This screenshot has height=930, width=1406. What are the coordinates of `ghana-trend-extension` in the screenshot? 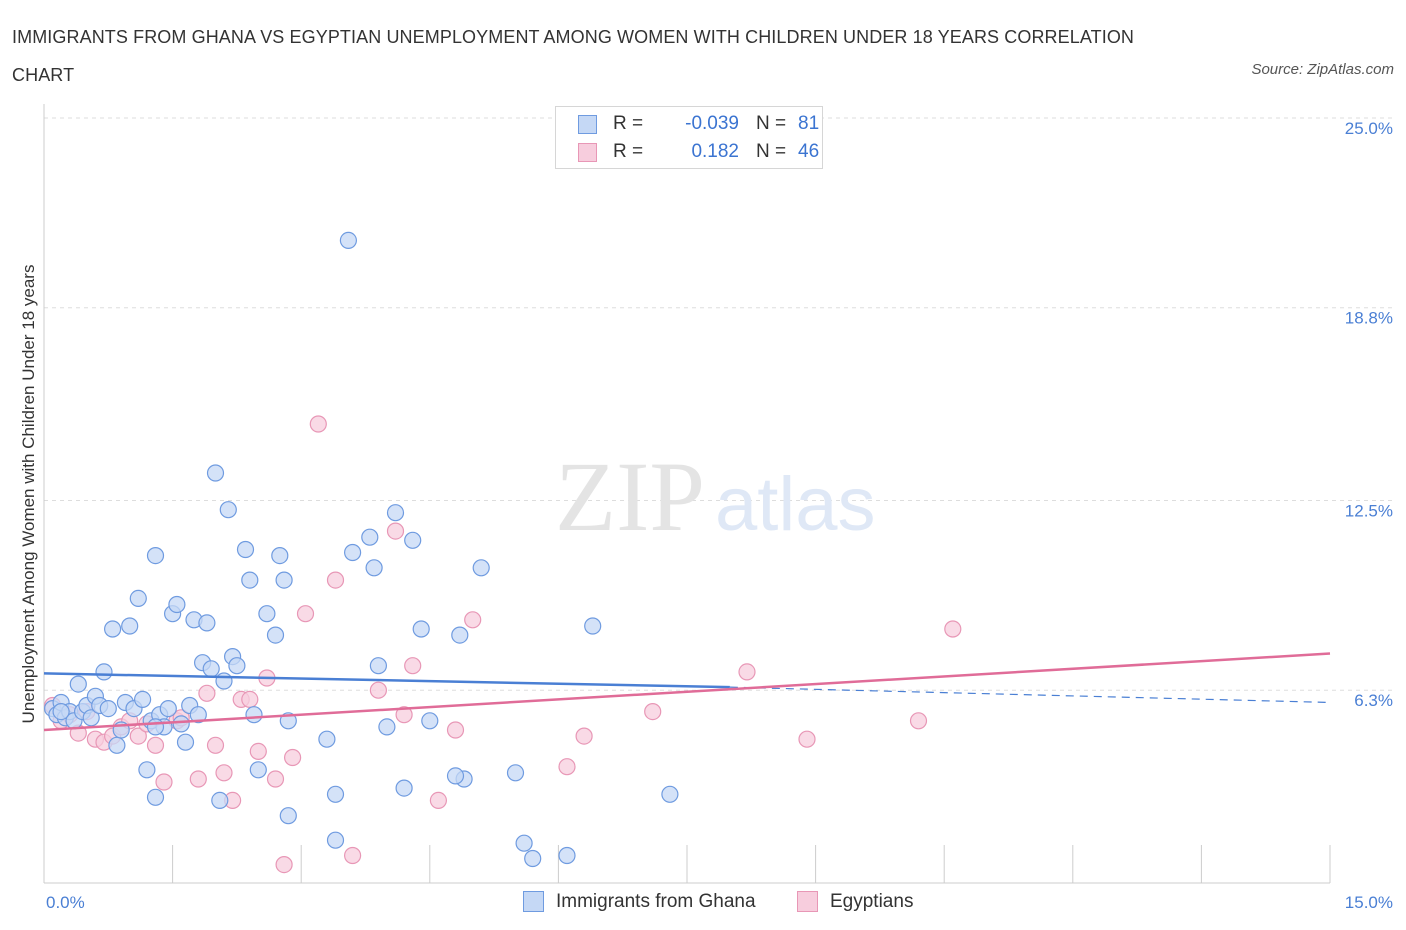 It's located at (1030, 695).